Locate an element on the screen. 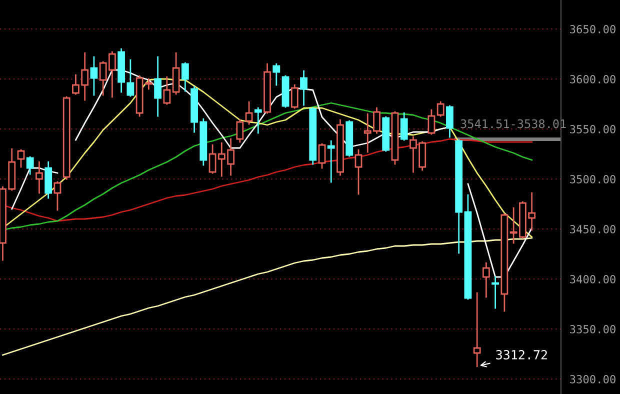 The image size is (620, 394). annotation: 3312.72 is located at coordinates (521, 355).